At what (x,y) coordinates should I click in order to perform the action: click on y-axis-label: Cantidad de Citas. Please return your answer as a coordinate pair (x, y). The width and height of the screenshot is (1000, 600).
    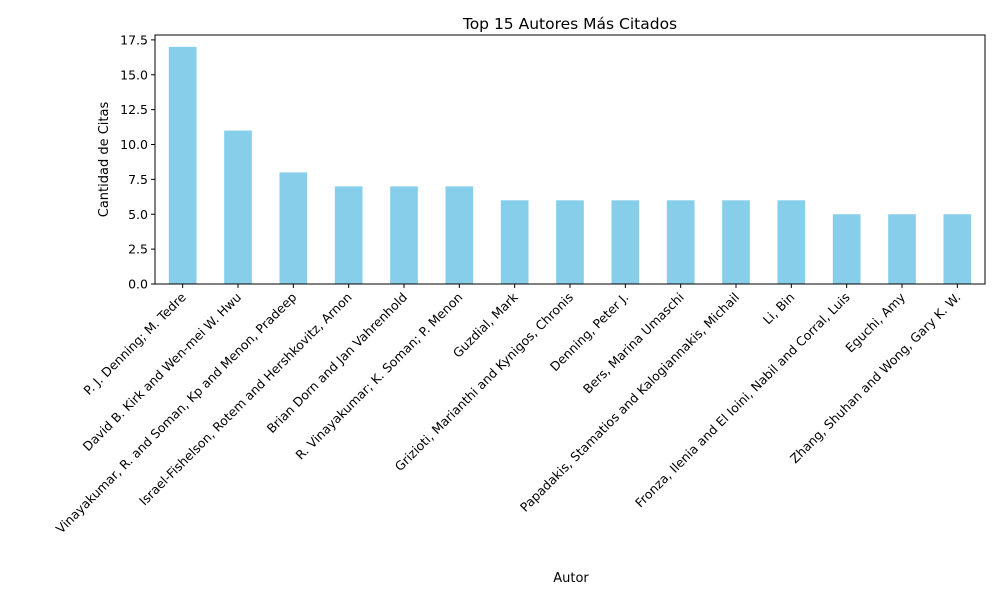
    Looking at the image, I should click on (104, 160).